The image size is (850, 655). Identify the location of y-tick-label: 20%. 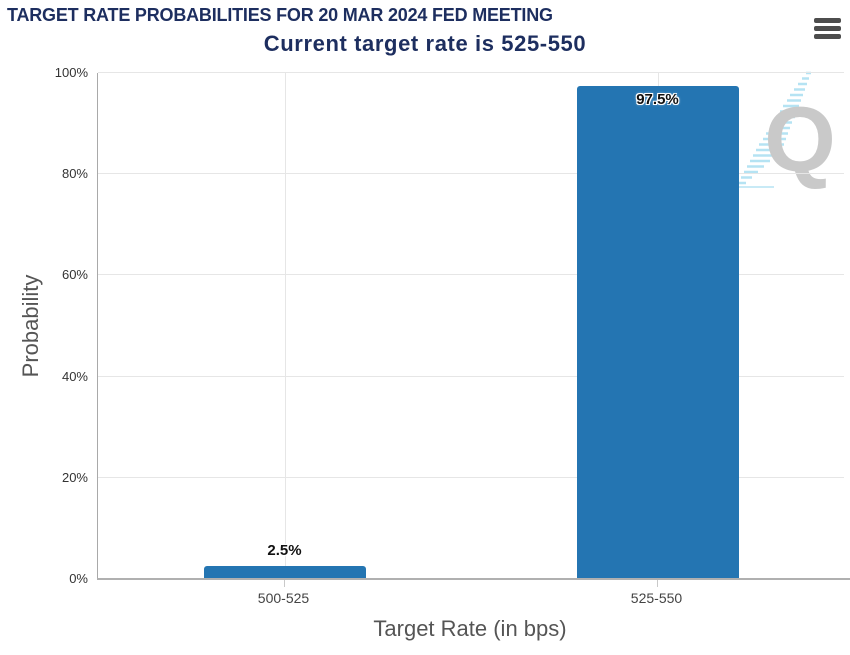
(74, 477).